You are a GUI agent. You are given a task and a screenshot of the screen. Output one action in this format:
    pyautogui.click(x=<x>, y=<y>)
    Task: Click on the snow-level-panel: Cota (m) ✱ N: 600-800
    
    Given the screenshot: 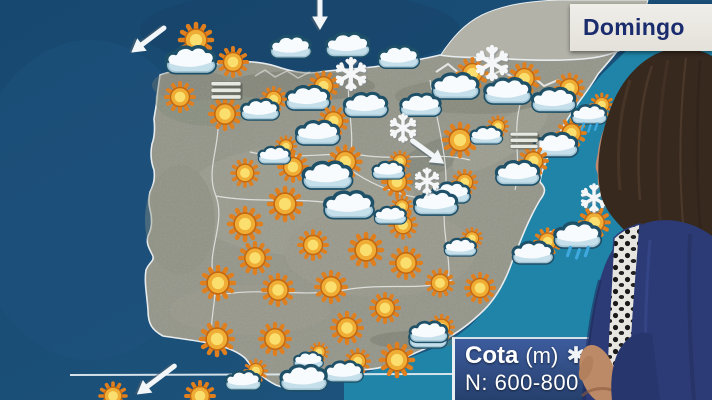 What is the action you would take?
    pyautogui.click(x=582, y=368)
    